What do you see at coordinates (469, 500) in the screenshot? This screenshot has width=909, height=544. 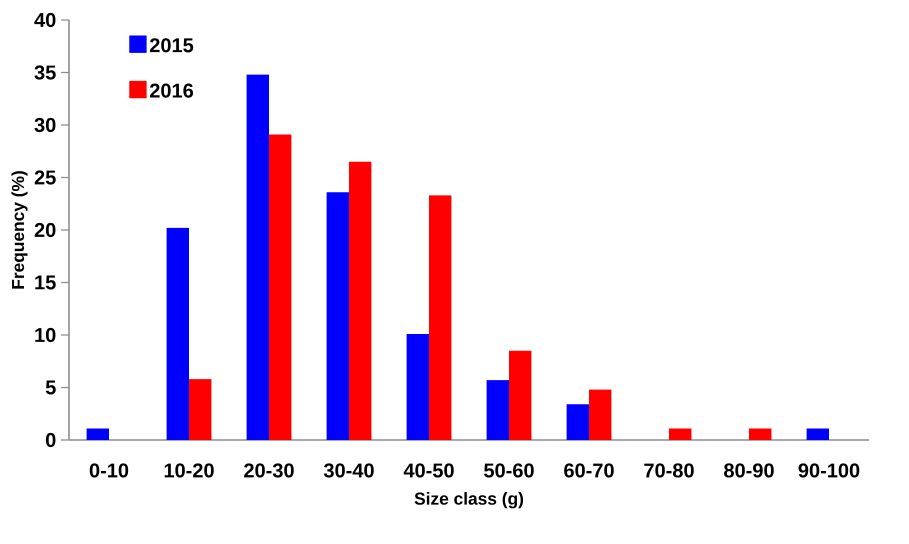 I see `x-axis-title: Size class (g)` at bounding box center [469, 500].